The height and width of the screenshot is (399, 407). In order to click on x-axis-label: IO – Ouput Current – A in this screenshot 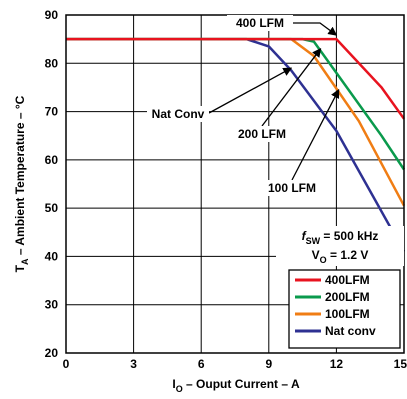, I will do `click(236, 385)`.